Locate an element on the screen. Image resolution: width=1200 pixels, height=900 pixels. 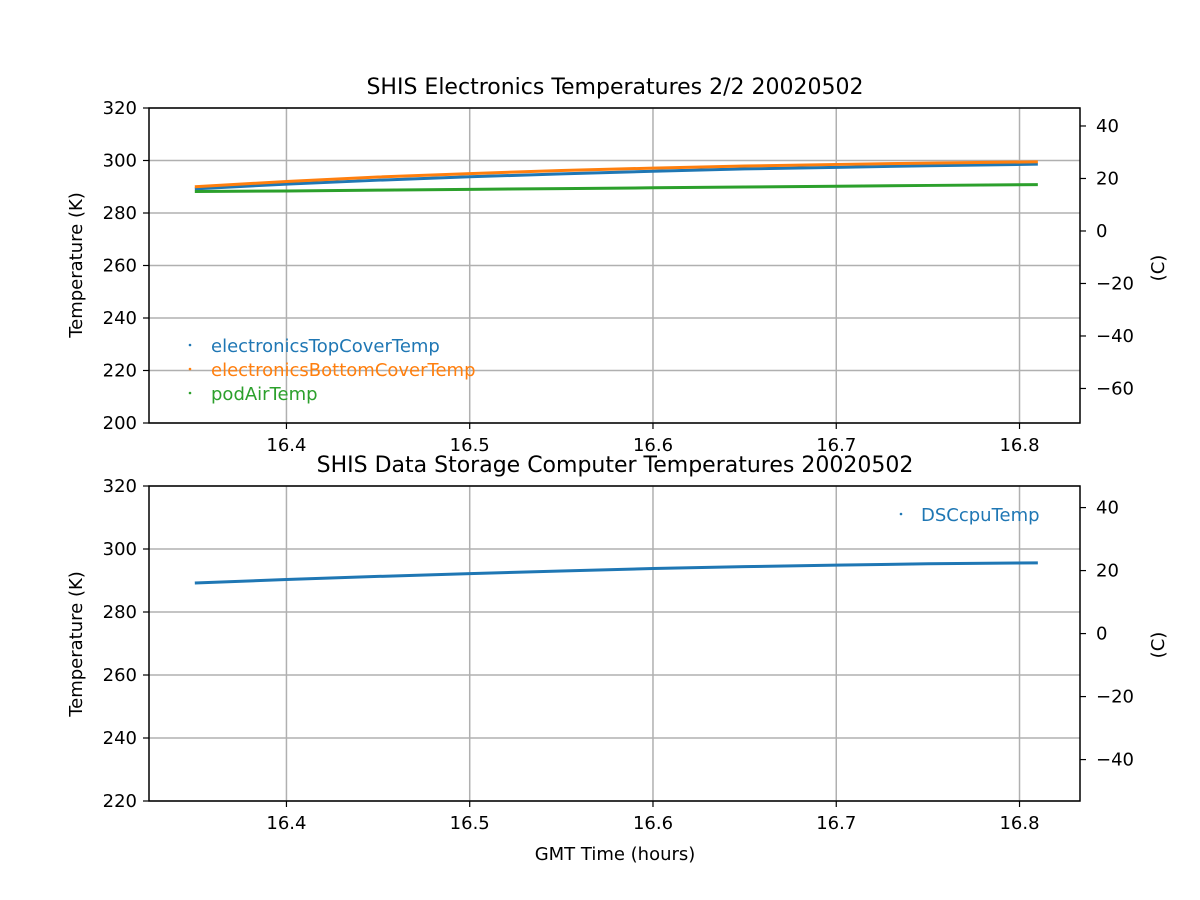
y-tick-label: 200 is located at coordinates (120, 423).